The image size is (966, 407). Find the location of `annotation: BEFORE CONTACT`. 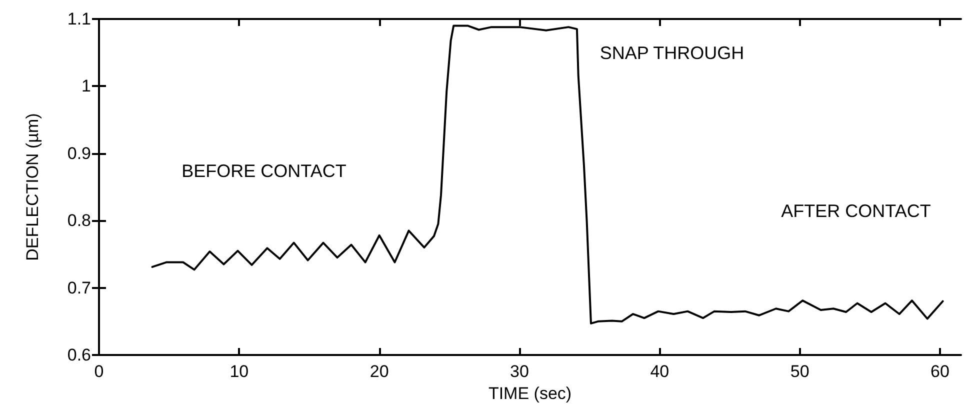

annotation: BEFORE CONTACT is located at coordinates (264, 171).